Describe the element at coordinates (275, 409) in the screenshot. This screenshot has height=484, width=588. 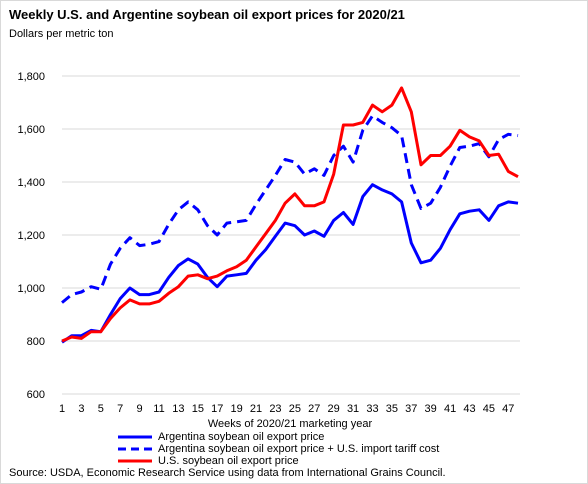
I see `x-tick-label: 23` at that location.